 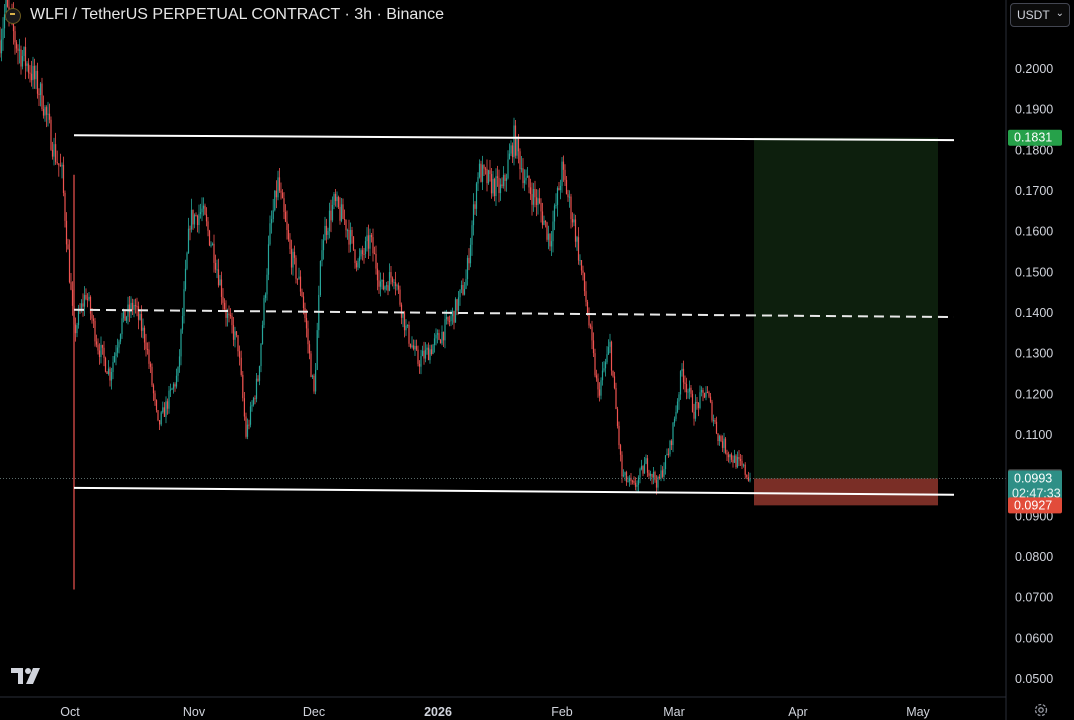 What do you see at coordinates (562, 712) in the screenshot?
I see `time-tick-label: Feb` at bounding box center [562, 712].